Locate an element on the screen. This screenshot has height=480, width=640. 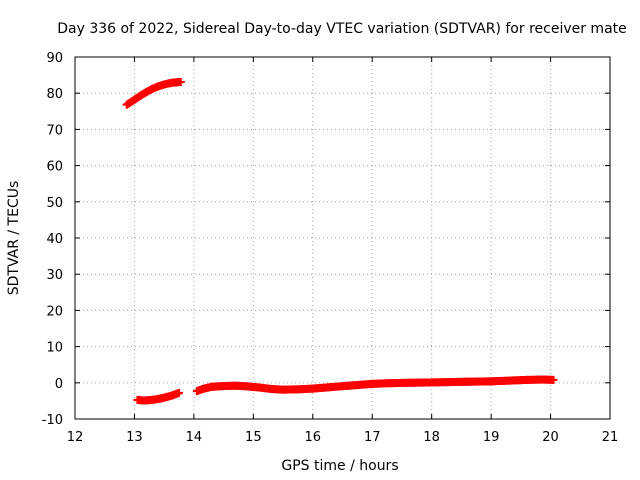
x-tick-label: 20 is located at coordinates (550, 437).